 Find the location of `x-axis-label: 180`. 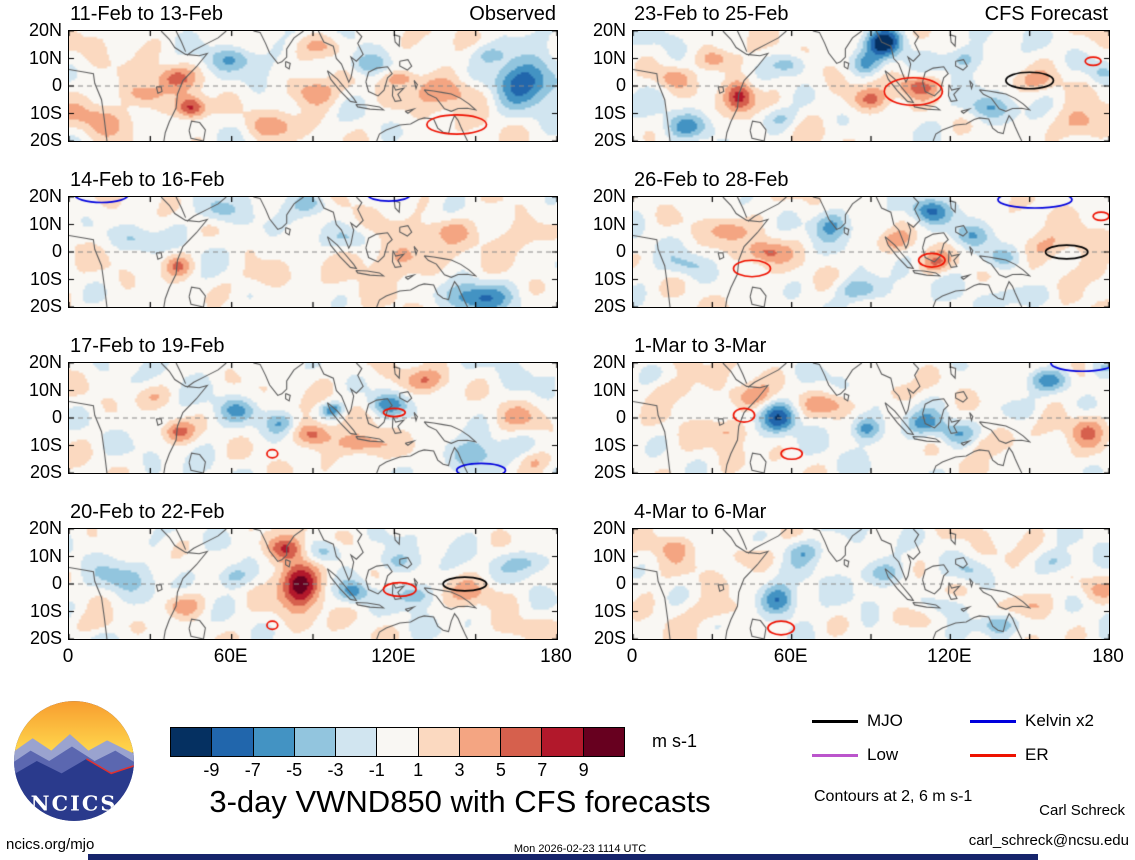

x-axis-label: 180 is located at coordinates (556, 656).